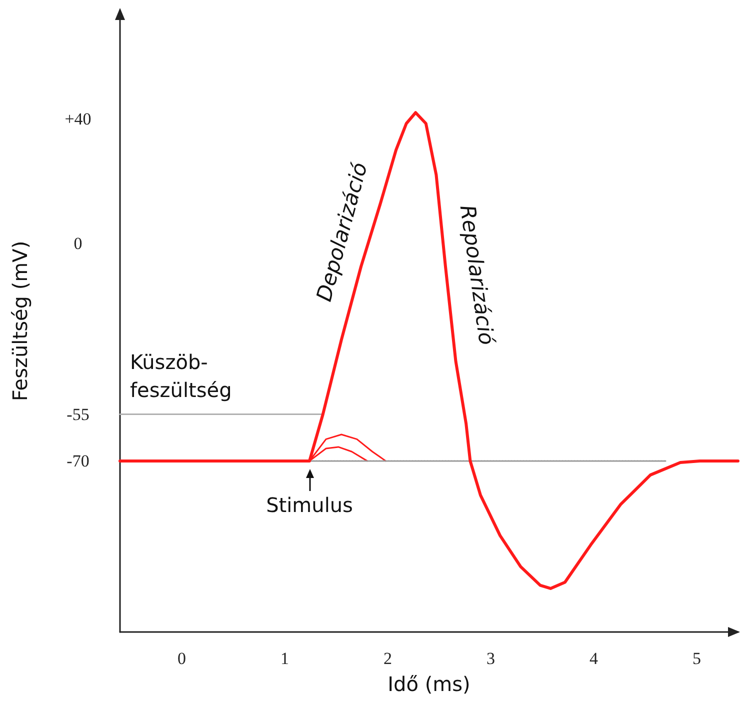 The image size is (742, 708). I want to click on y-tick-label: 0, so click(78, 243).